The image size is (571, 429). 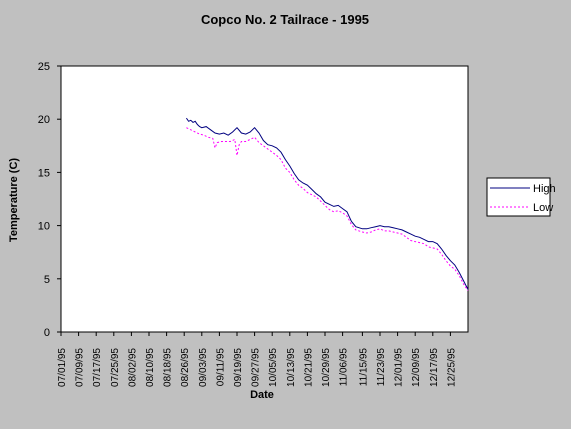 I want to click on x-tick-label: 11/23/95, so click(x=381, y=367).